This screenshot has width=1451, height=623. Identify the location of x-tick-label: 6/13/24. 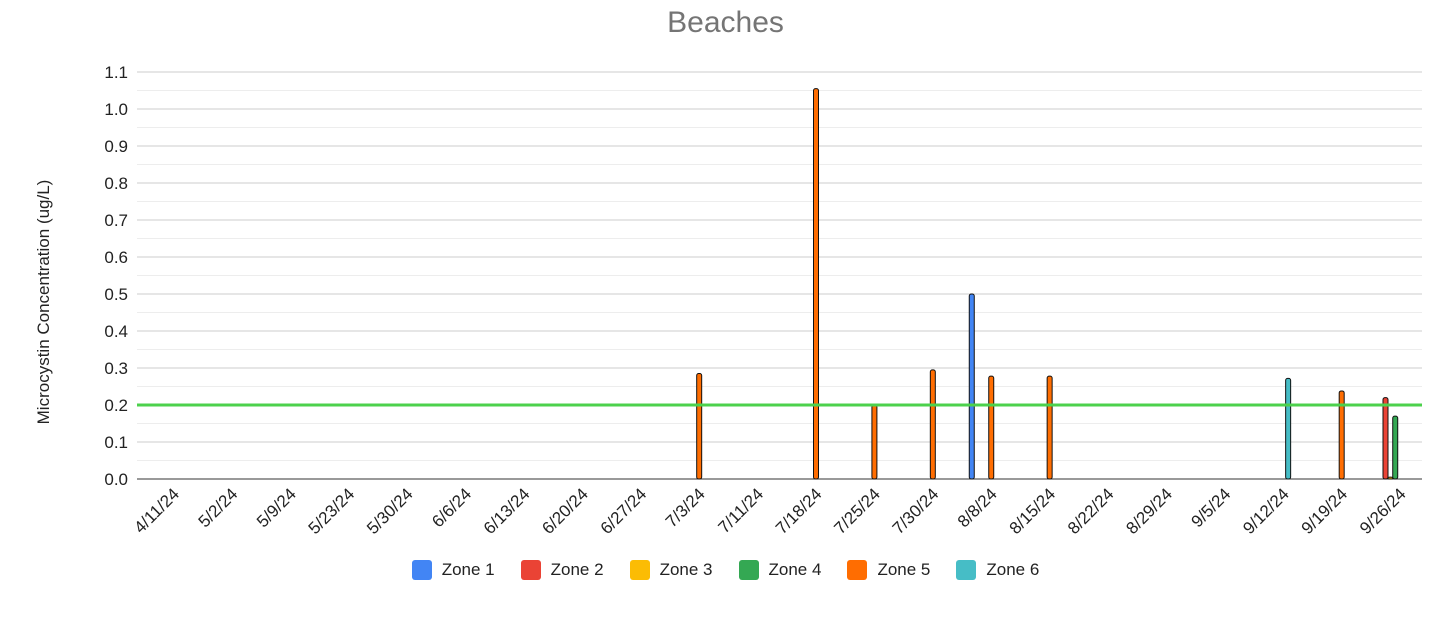
(507, 511).